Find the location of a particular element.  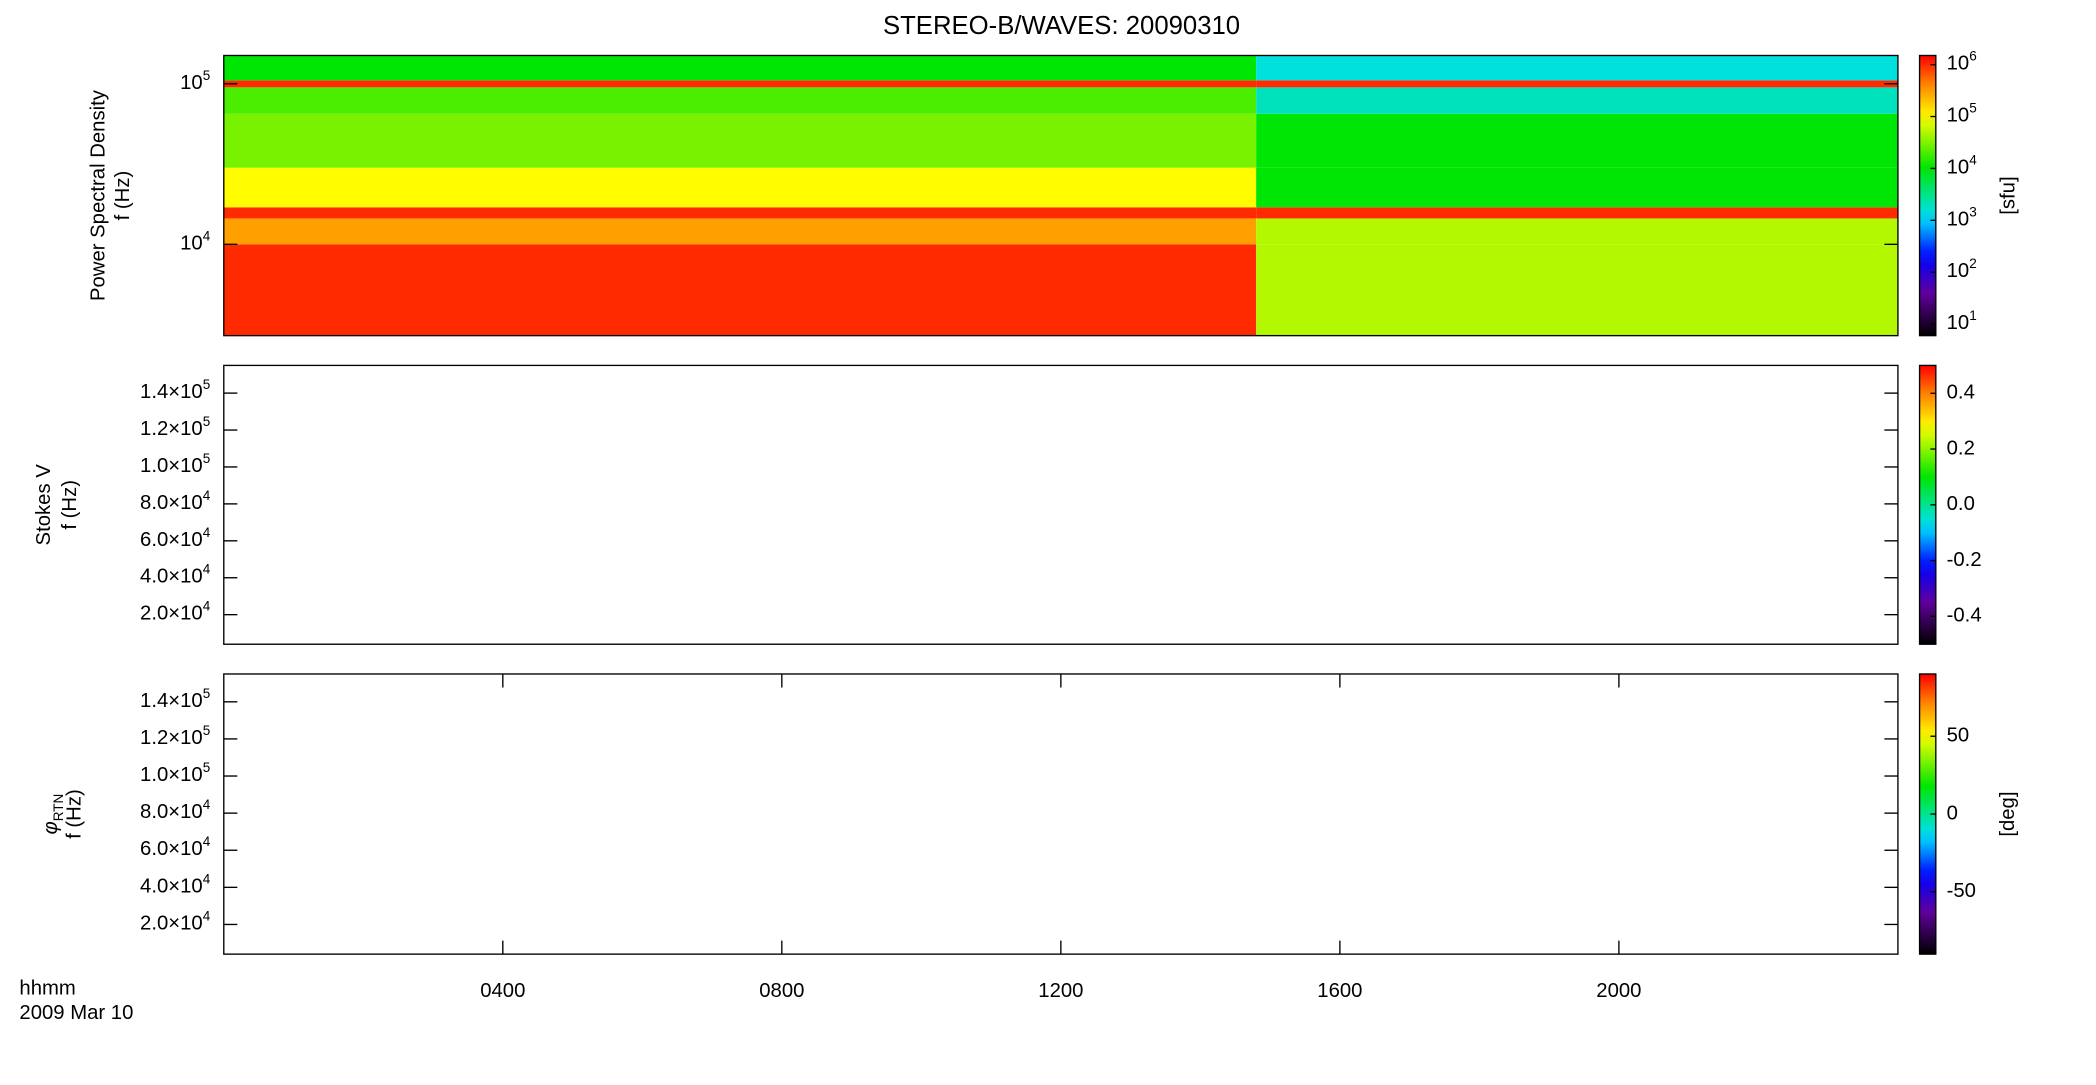

x-tick-label: 1600 is located at coordinates (1339, 991).